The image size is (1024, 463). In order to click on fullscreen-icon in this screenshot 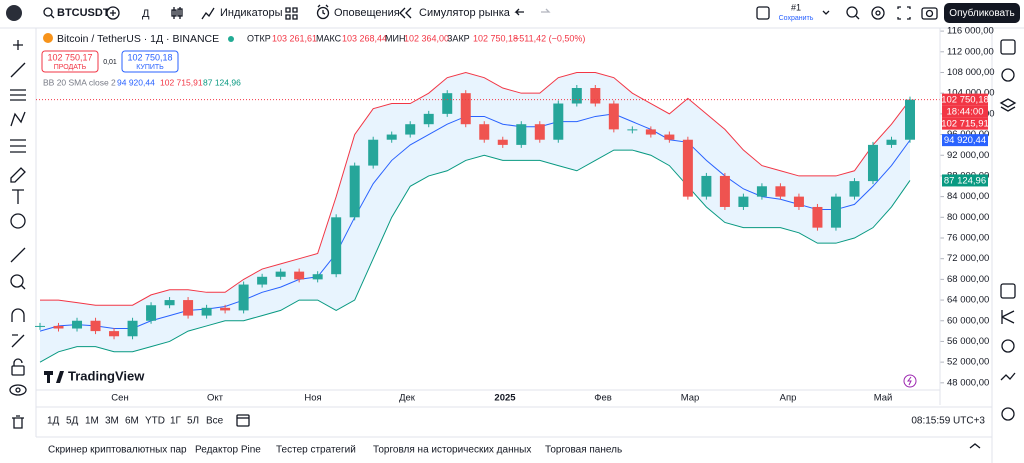, I will do `click(904, 13)`.